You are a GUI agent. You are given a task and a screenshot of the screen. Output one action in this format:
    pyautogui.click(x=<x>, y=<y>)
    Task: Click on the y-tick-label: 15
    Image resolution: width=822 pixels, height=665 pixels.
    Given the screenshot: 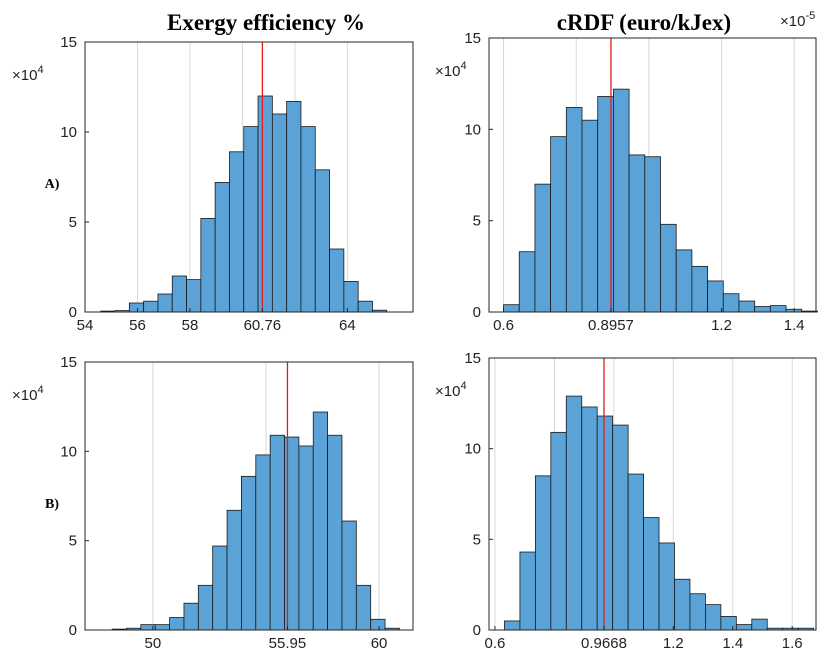 What is the action you would take?
    pyautogui.click(x=68, y=362)
    